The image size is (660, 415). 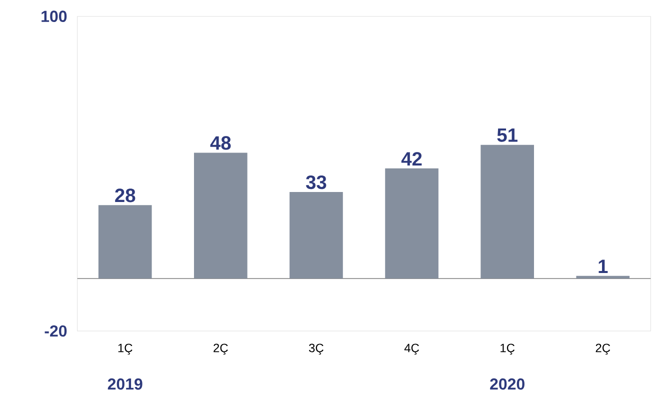 What do you see at coordinates (507, 135) in the screenshot?
I see `data-label: 51` at bounding box center [507, 135].